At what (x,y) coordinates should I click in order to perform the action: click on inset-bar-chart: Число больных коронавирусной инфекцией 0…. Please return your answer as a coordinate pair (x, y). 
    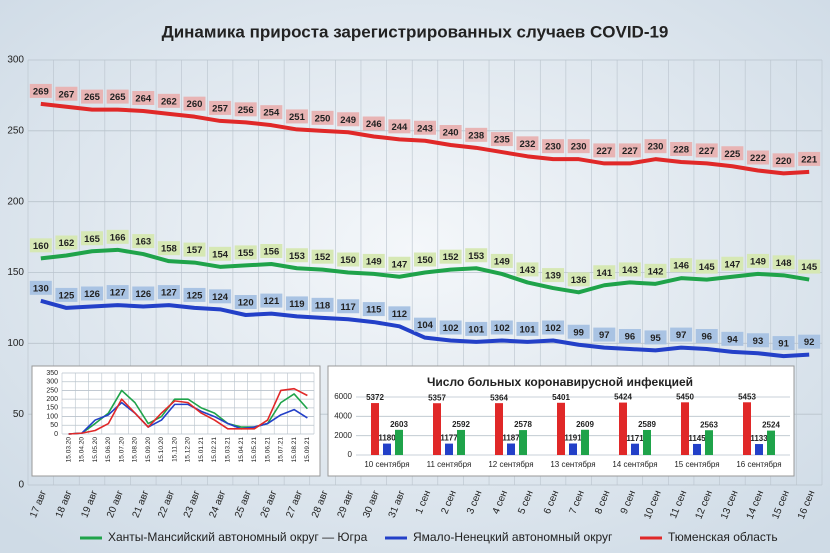
    Looking at the image, I should click on (561, 421).